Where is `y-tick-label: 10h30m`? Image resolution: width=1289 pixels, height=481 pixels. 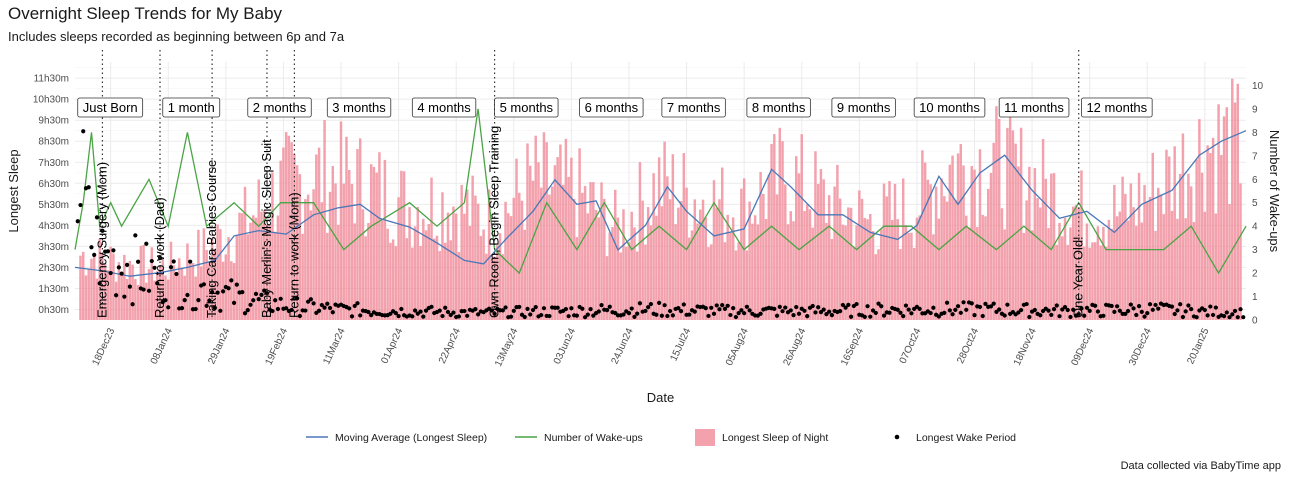
y-tick-label: 10h30m is located at coordinates (51, 100).